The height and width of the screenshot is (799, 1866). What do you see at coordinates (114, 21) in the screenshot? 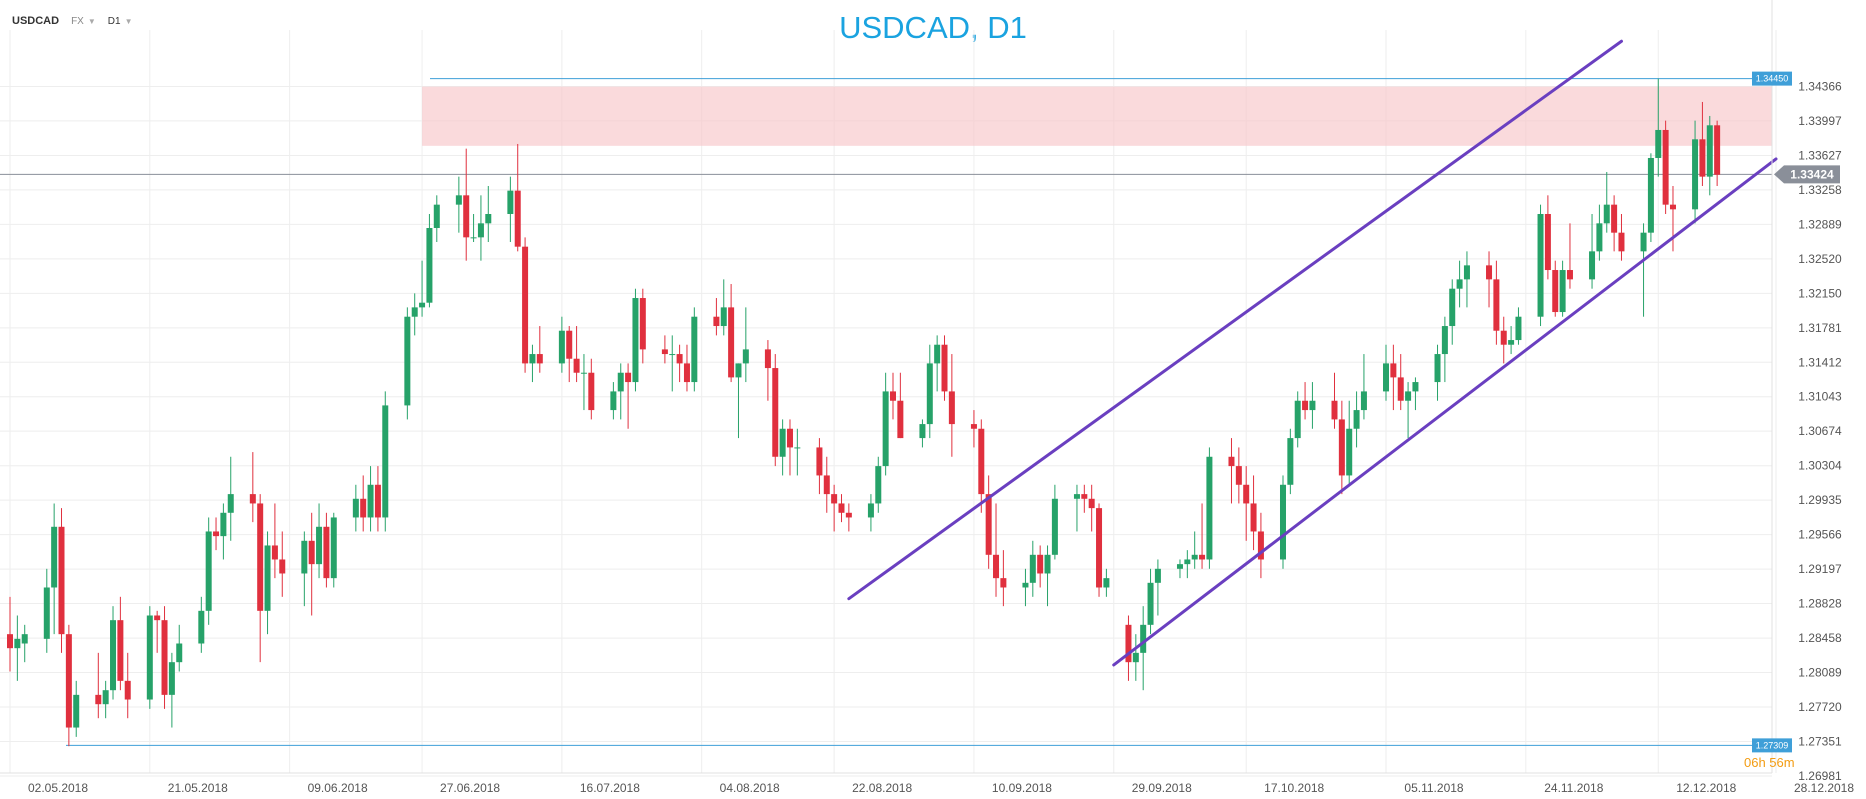
I see `timeframe-label: D1` at bounding box center [114, 21].